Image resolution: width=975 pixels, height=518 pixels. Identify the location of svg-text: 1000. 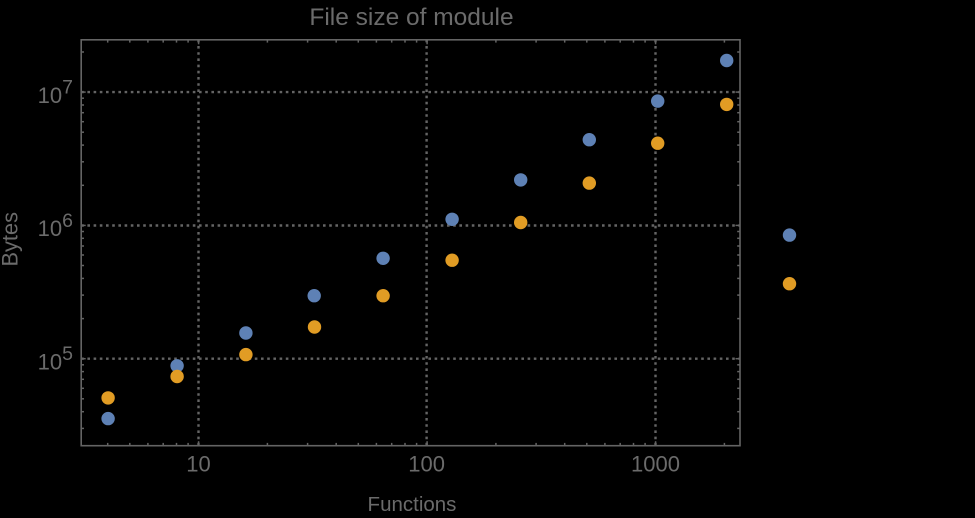
(655, 464).